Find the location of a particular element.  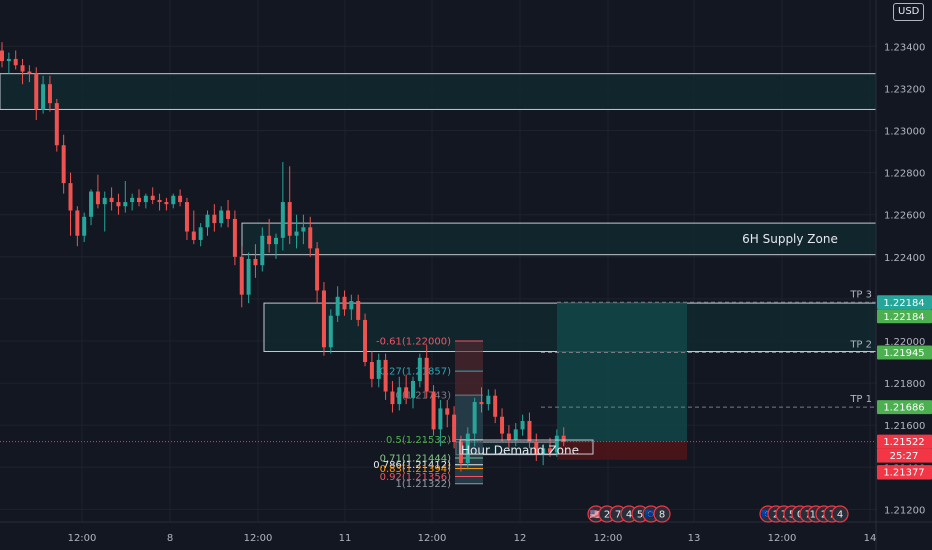

demand-zone-label-box is located at coordinates (526, 447).